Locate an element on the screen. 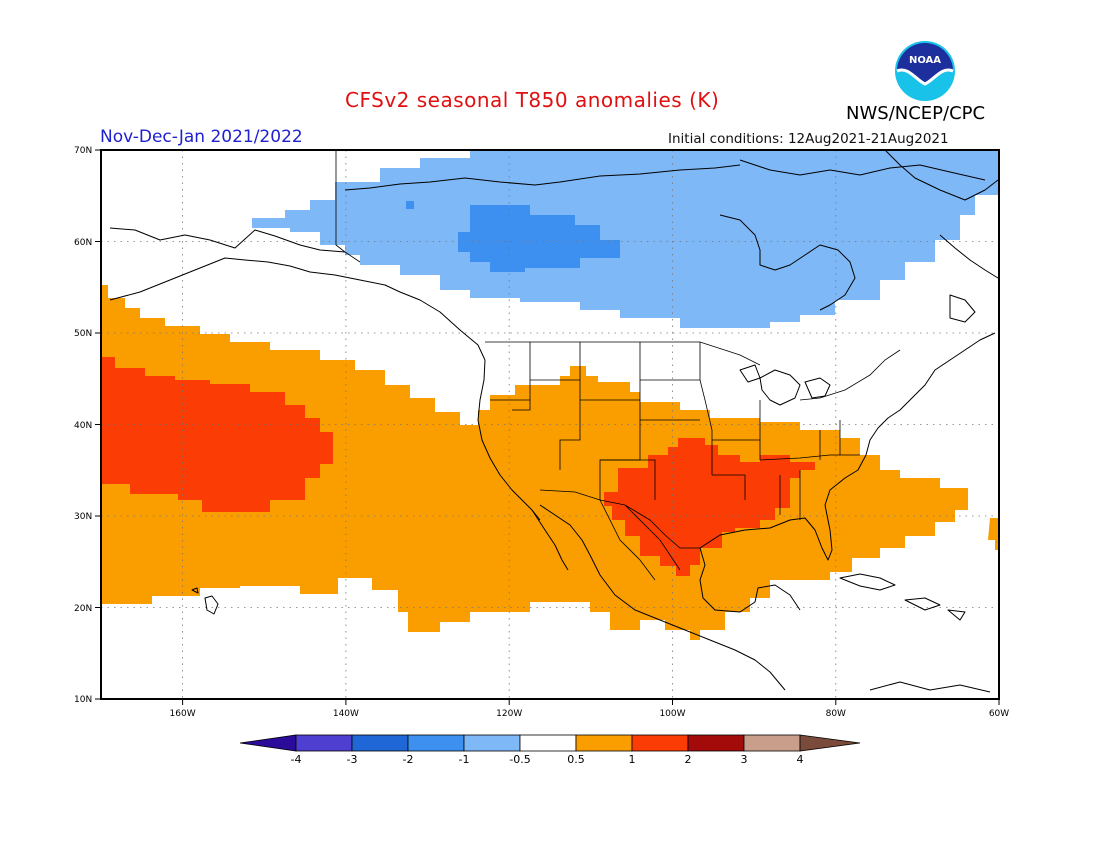 This screenshot has width=1100, height=850. colorbar-label-p2: 2 is located at coordinates (688, 759).